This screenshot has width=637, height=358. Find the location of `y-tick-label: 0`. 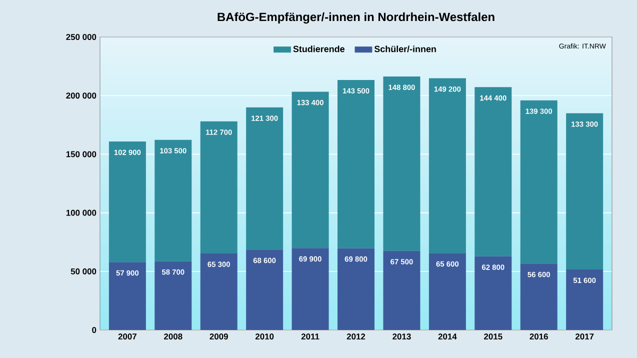

y-tick-label: 0 is located at coordinates (94, 330).